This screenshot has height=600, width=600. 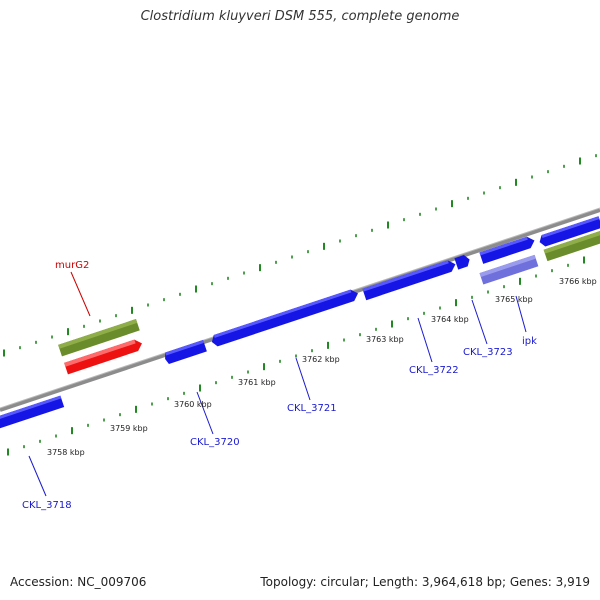 What do you see at coordinates (66, 452) in the screenshot?
I see `scale-label-3758: 3758 kbp` at bounding box center [66, 452].